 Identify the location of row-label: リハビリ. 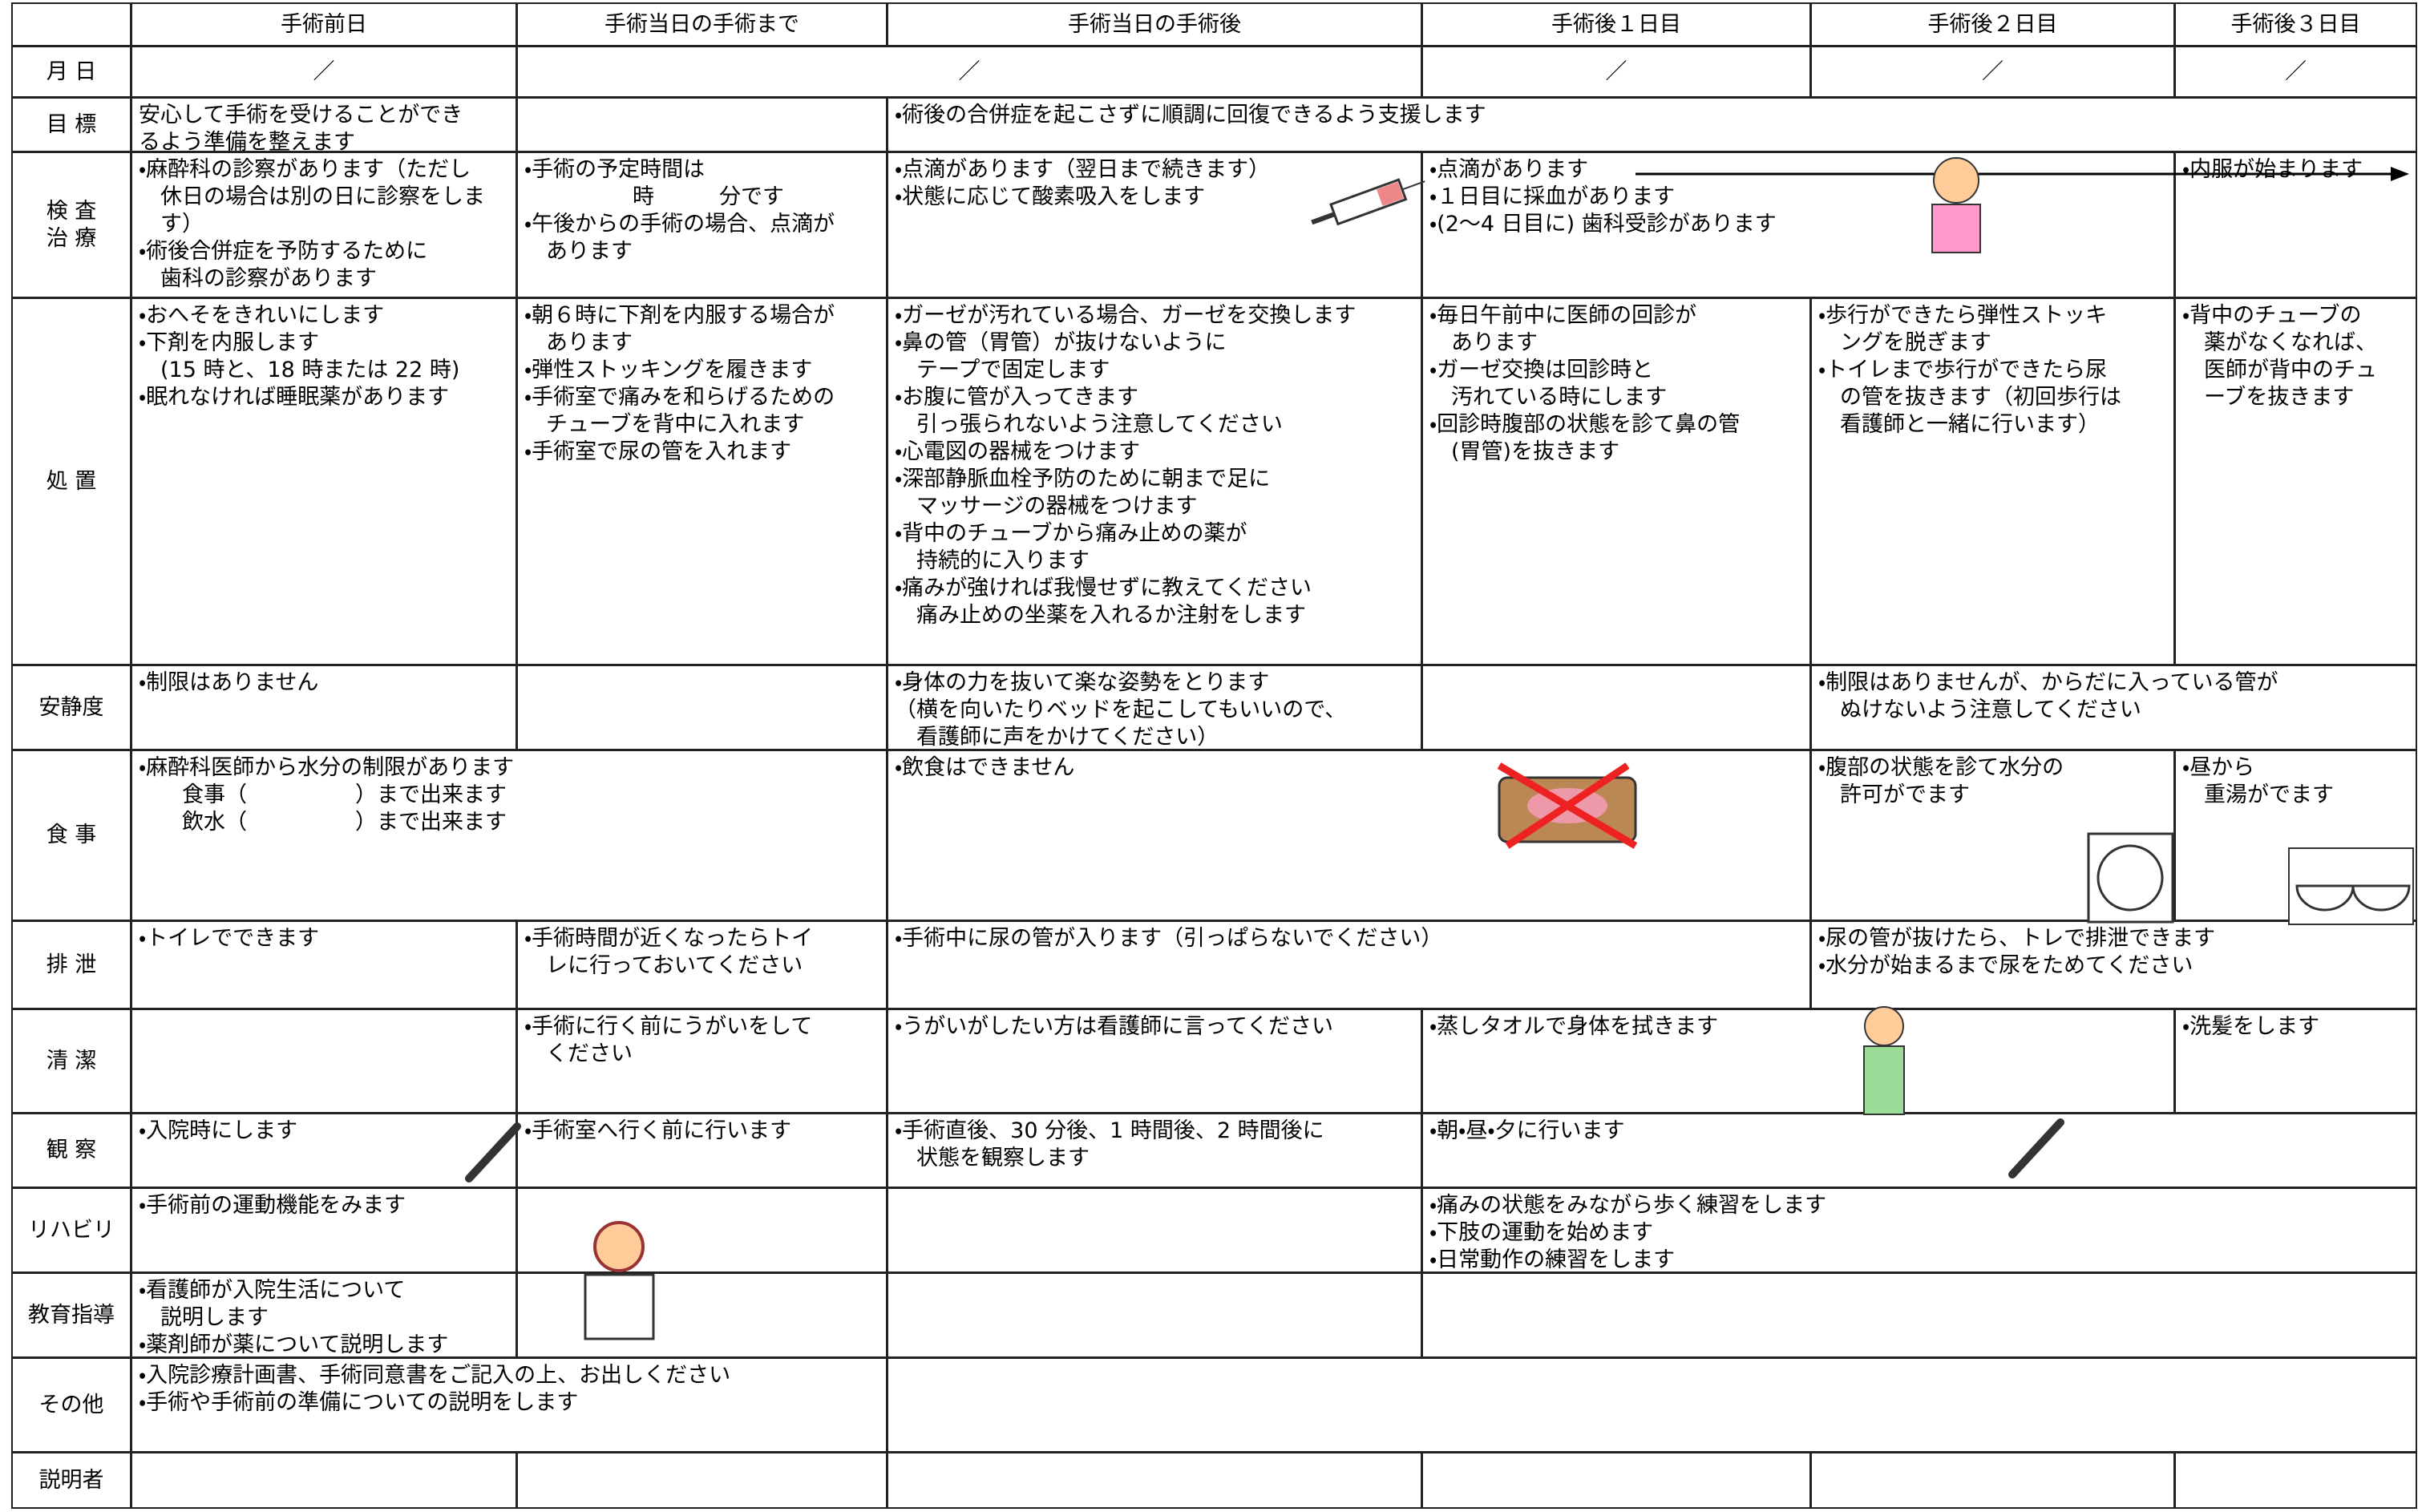
(71, 1230).